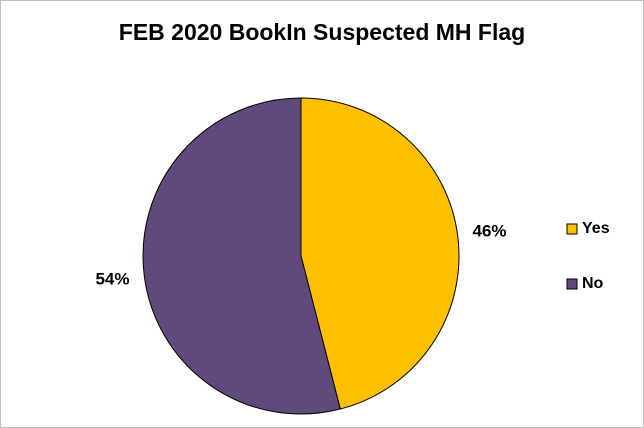  I want to click on chart-title: FEB 2020 BookIn Suspected MH Flag, so click(322, 32).